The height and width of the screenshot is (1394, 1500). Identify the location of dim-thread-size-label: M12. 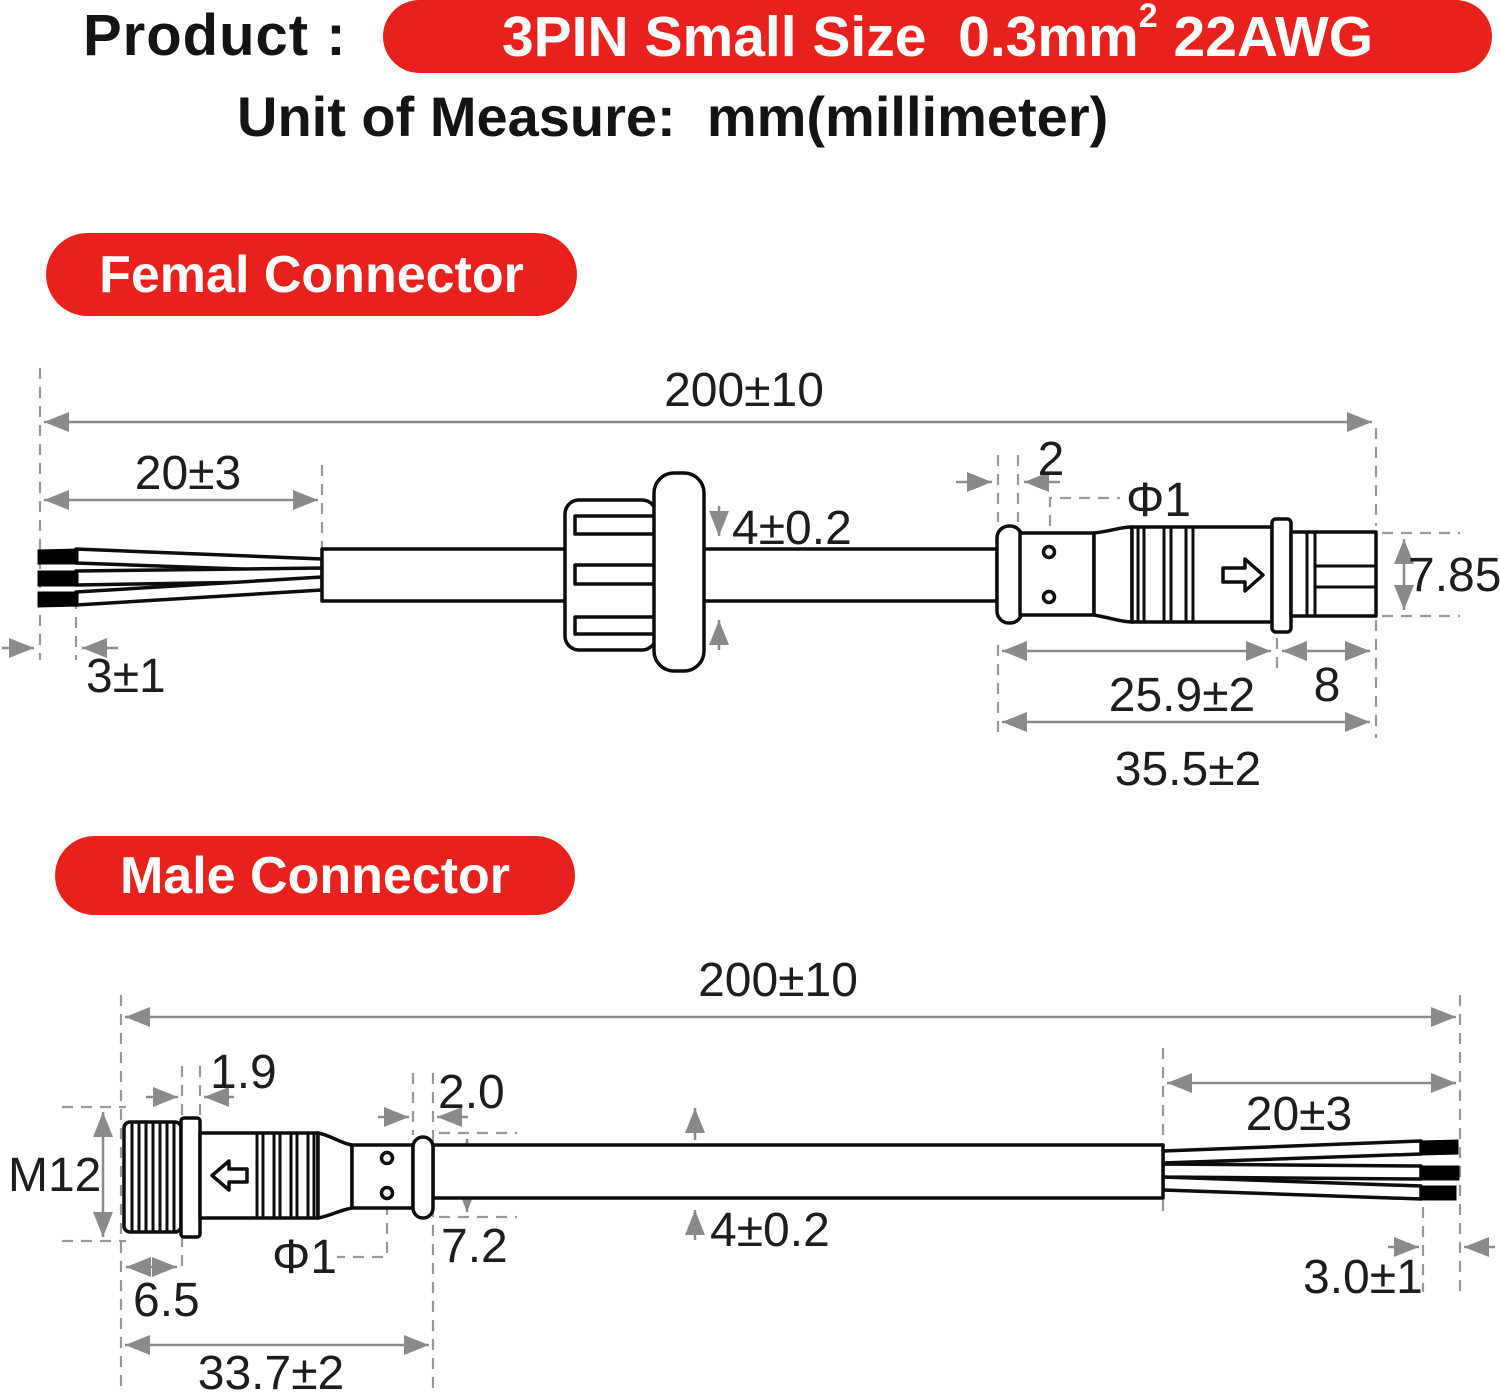
(54, 1175).